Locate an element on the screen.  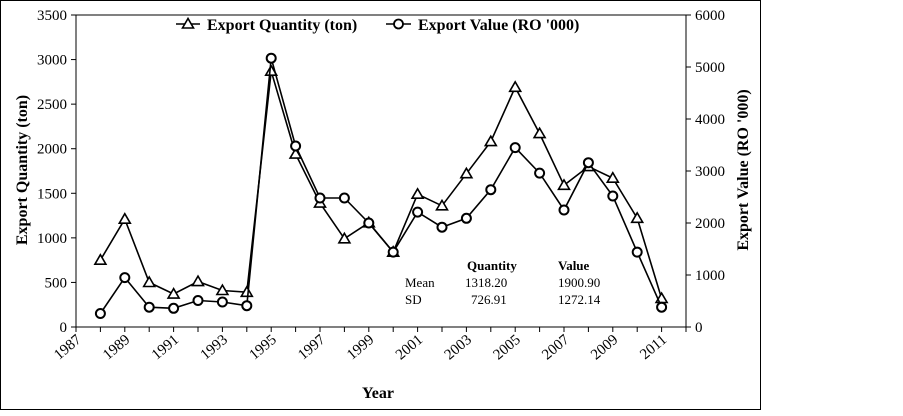
y-axis-right-title: Export Value (RO '000) is located at coordinates (743, 169).